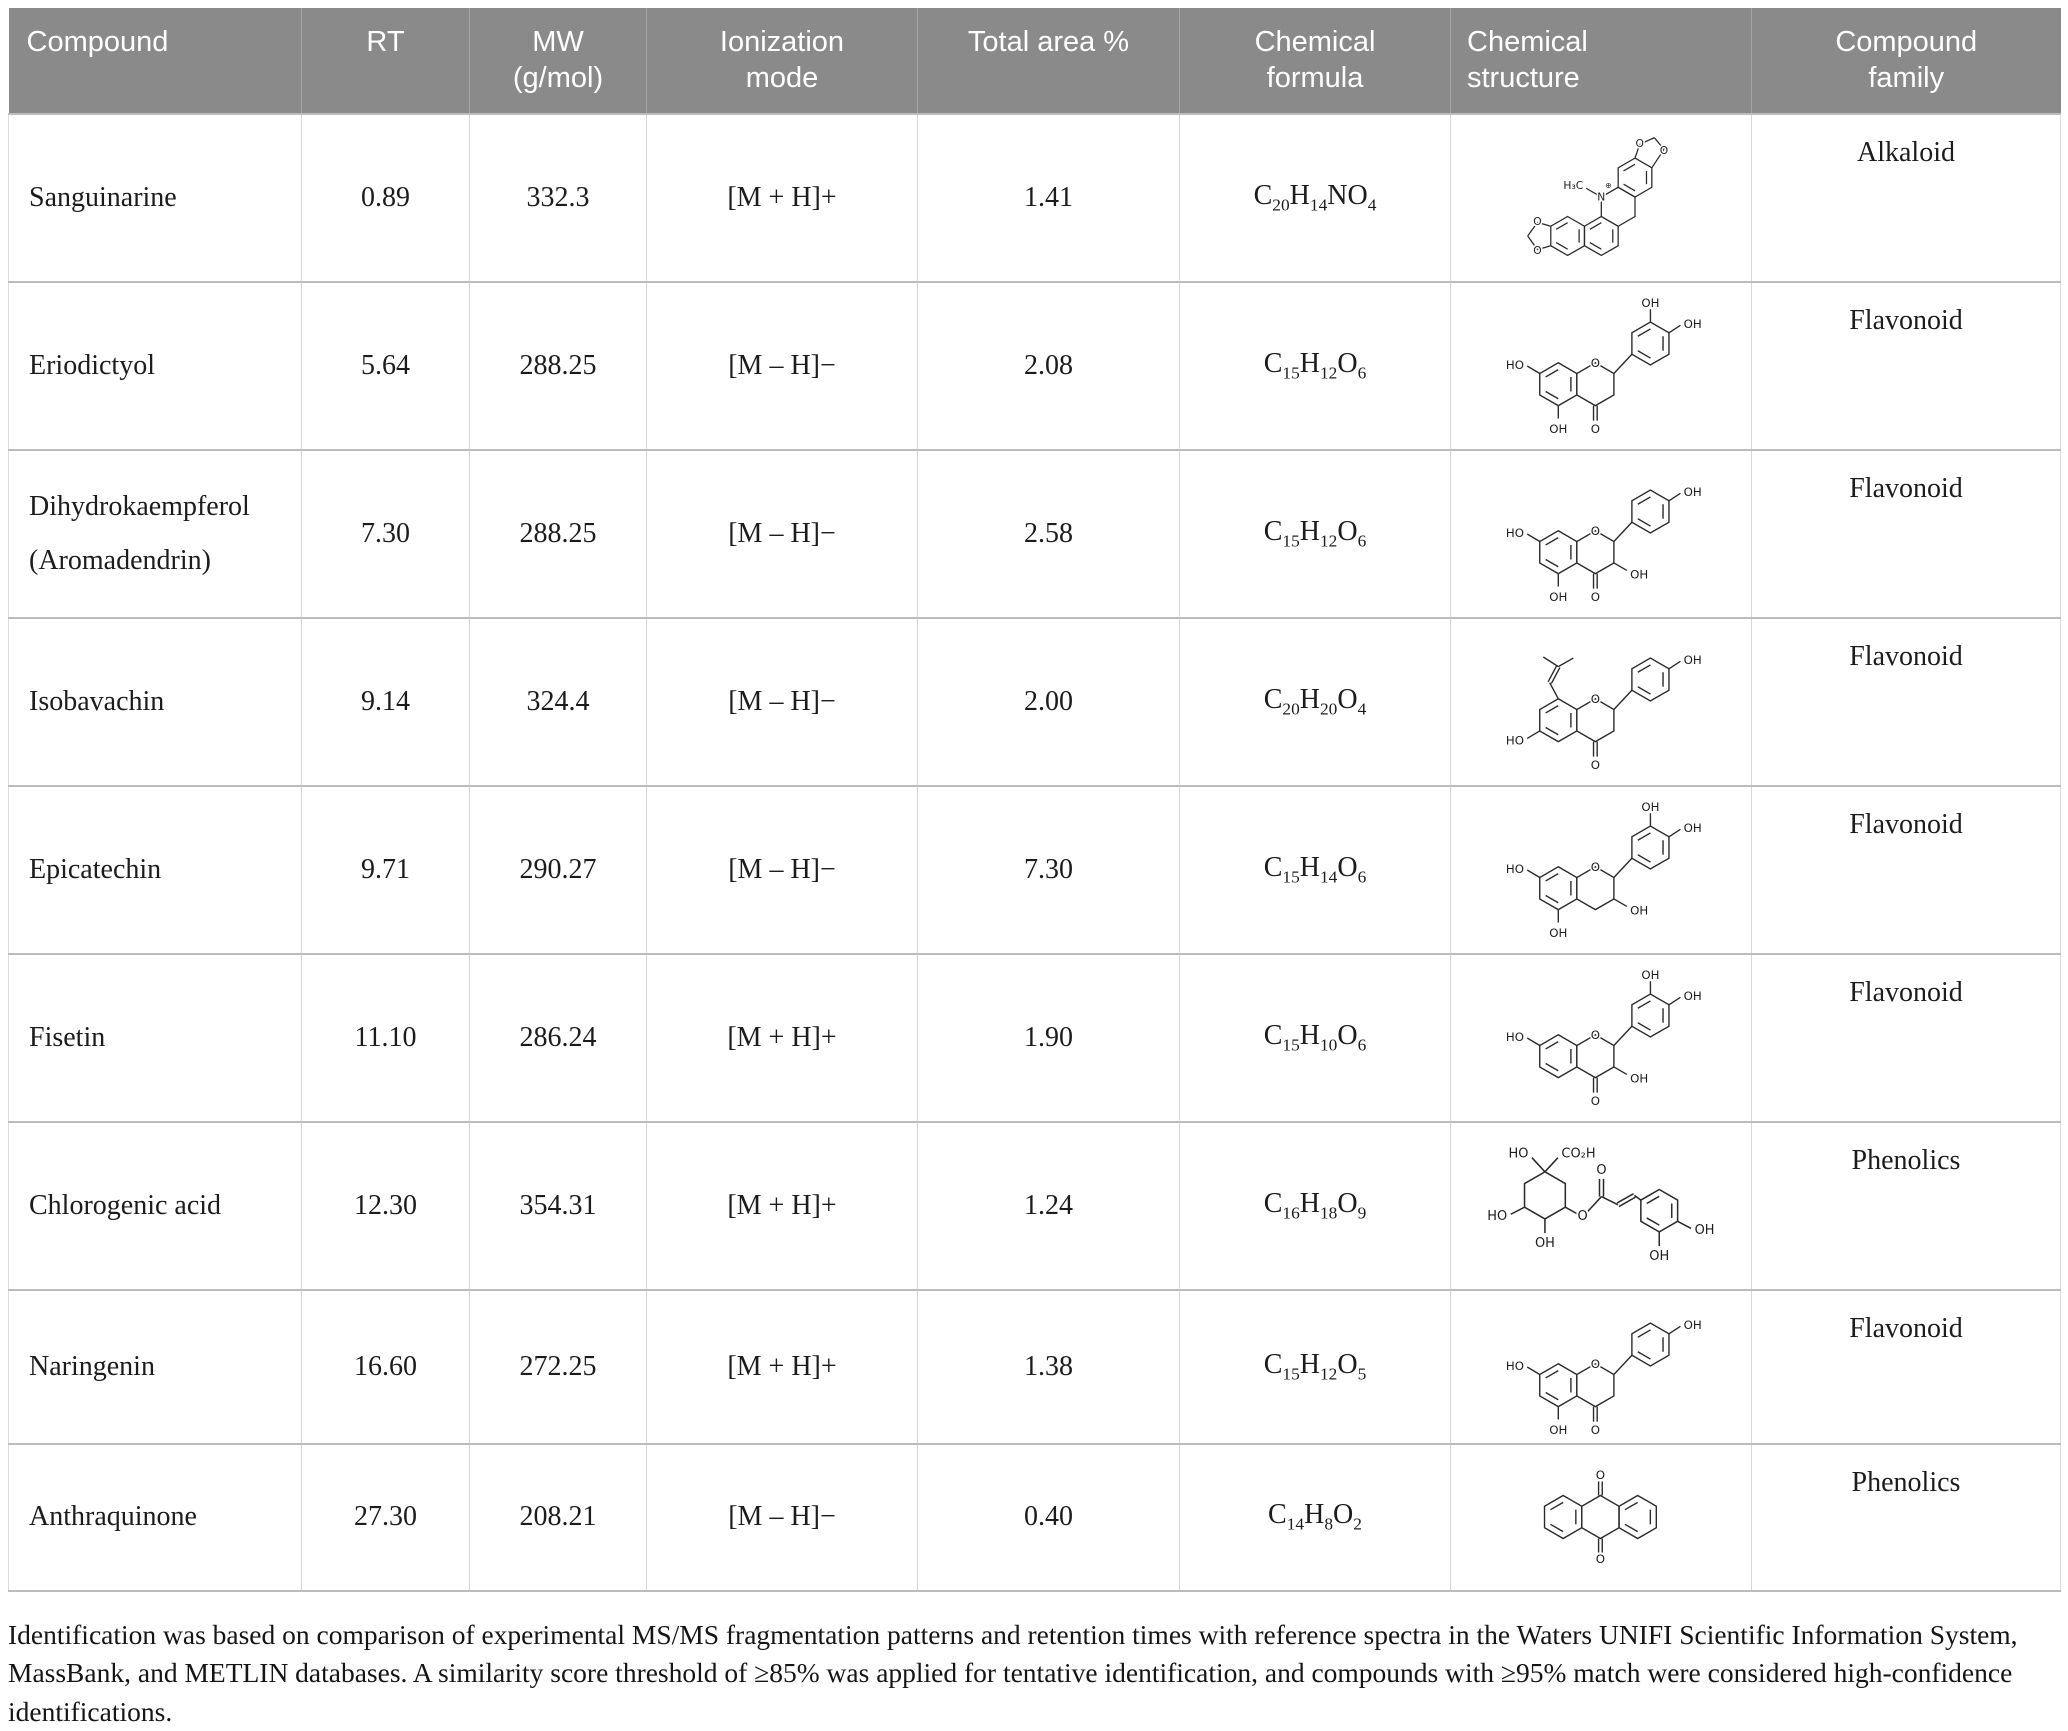 Image resolution: width=2068 pixels, height=1731 pixels. I want to click on total-area-percent: 1.38, so click(1049, 1367).